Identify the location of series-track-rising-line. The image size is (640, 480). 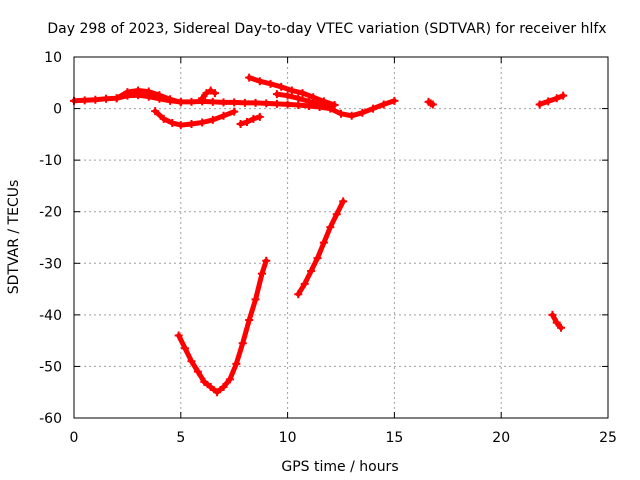
(321, 248).